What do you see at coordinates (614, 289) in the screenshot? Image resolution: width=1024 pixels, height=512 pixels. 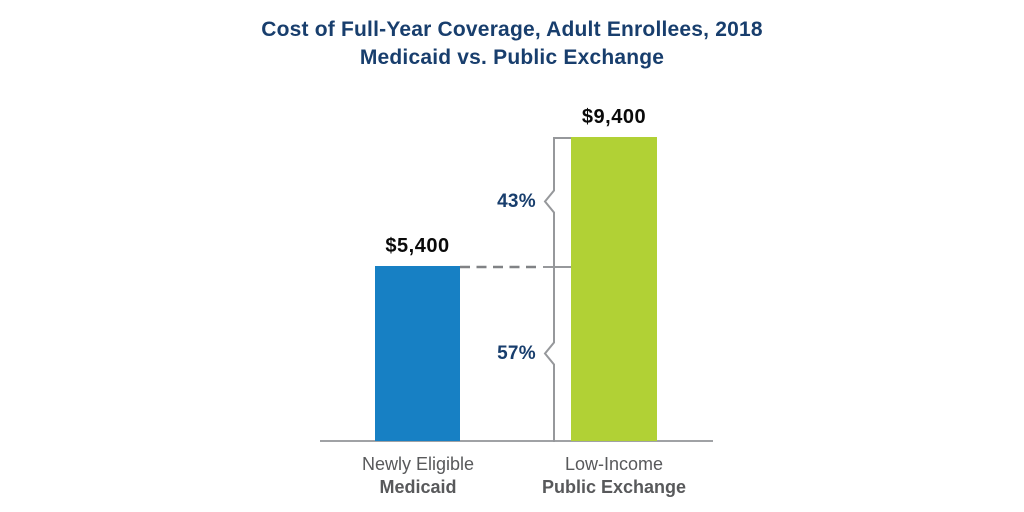 I see `bar-public-exchange` at bounding box center [614, 289].